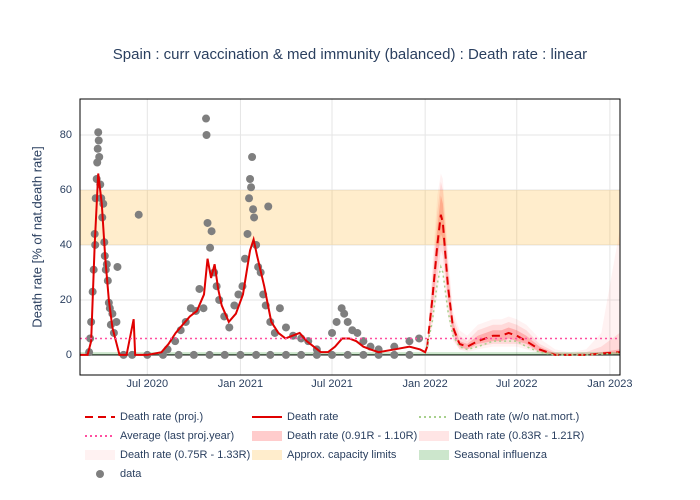 This screenshot has height=500, width=700. I want to click on legend-label: Average (last proj.year), so click(177, 436).